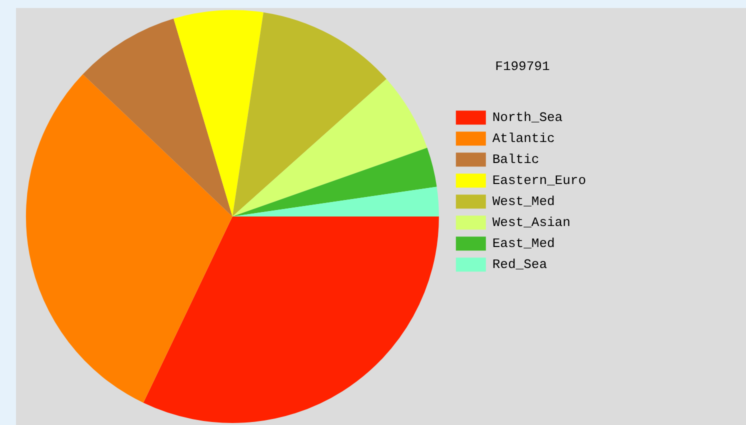 Image resolution: width=746 pixels, height=425 pixels. I want to click on legend-label: West_Asian, so click(531, 222).